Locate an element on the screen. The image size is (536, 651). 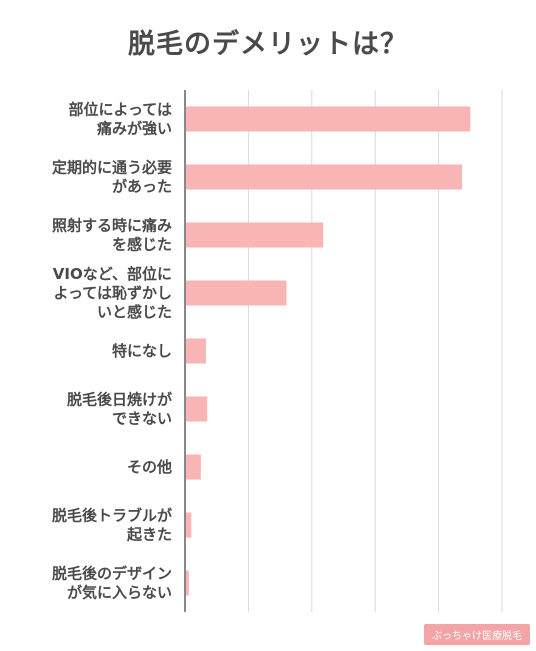
category-label: 照射する時に痛みを感じた is located at coordinates (112, 235).